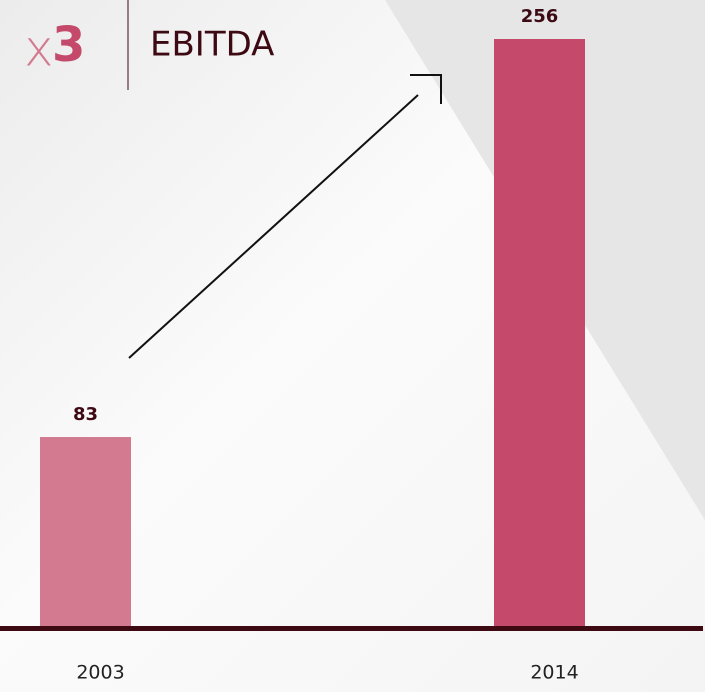 This screenshot has height=692, width=705. What do you see at coordinates (85, 414) in the screenshot?
I see `data-label: 83` at bounding box center [85, 414].